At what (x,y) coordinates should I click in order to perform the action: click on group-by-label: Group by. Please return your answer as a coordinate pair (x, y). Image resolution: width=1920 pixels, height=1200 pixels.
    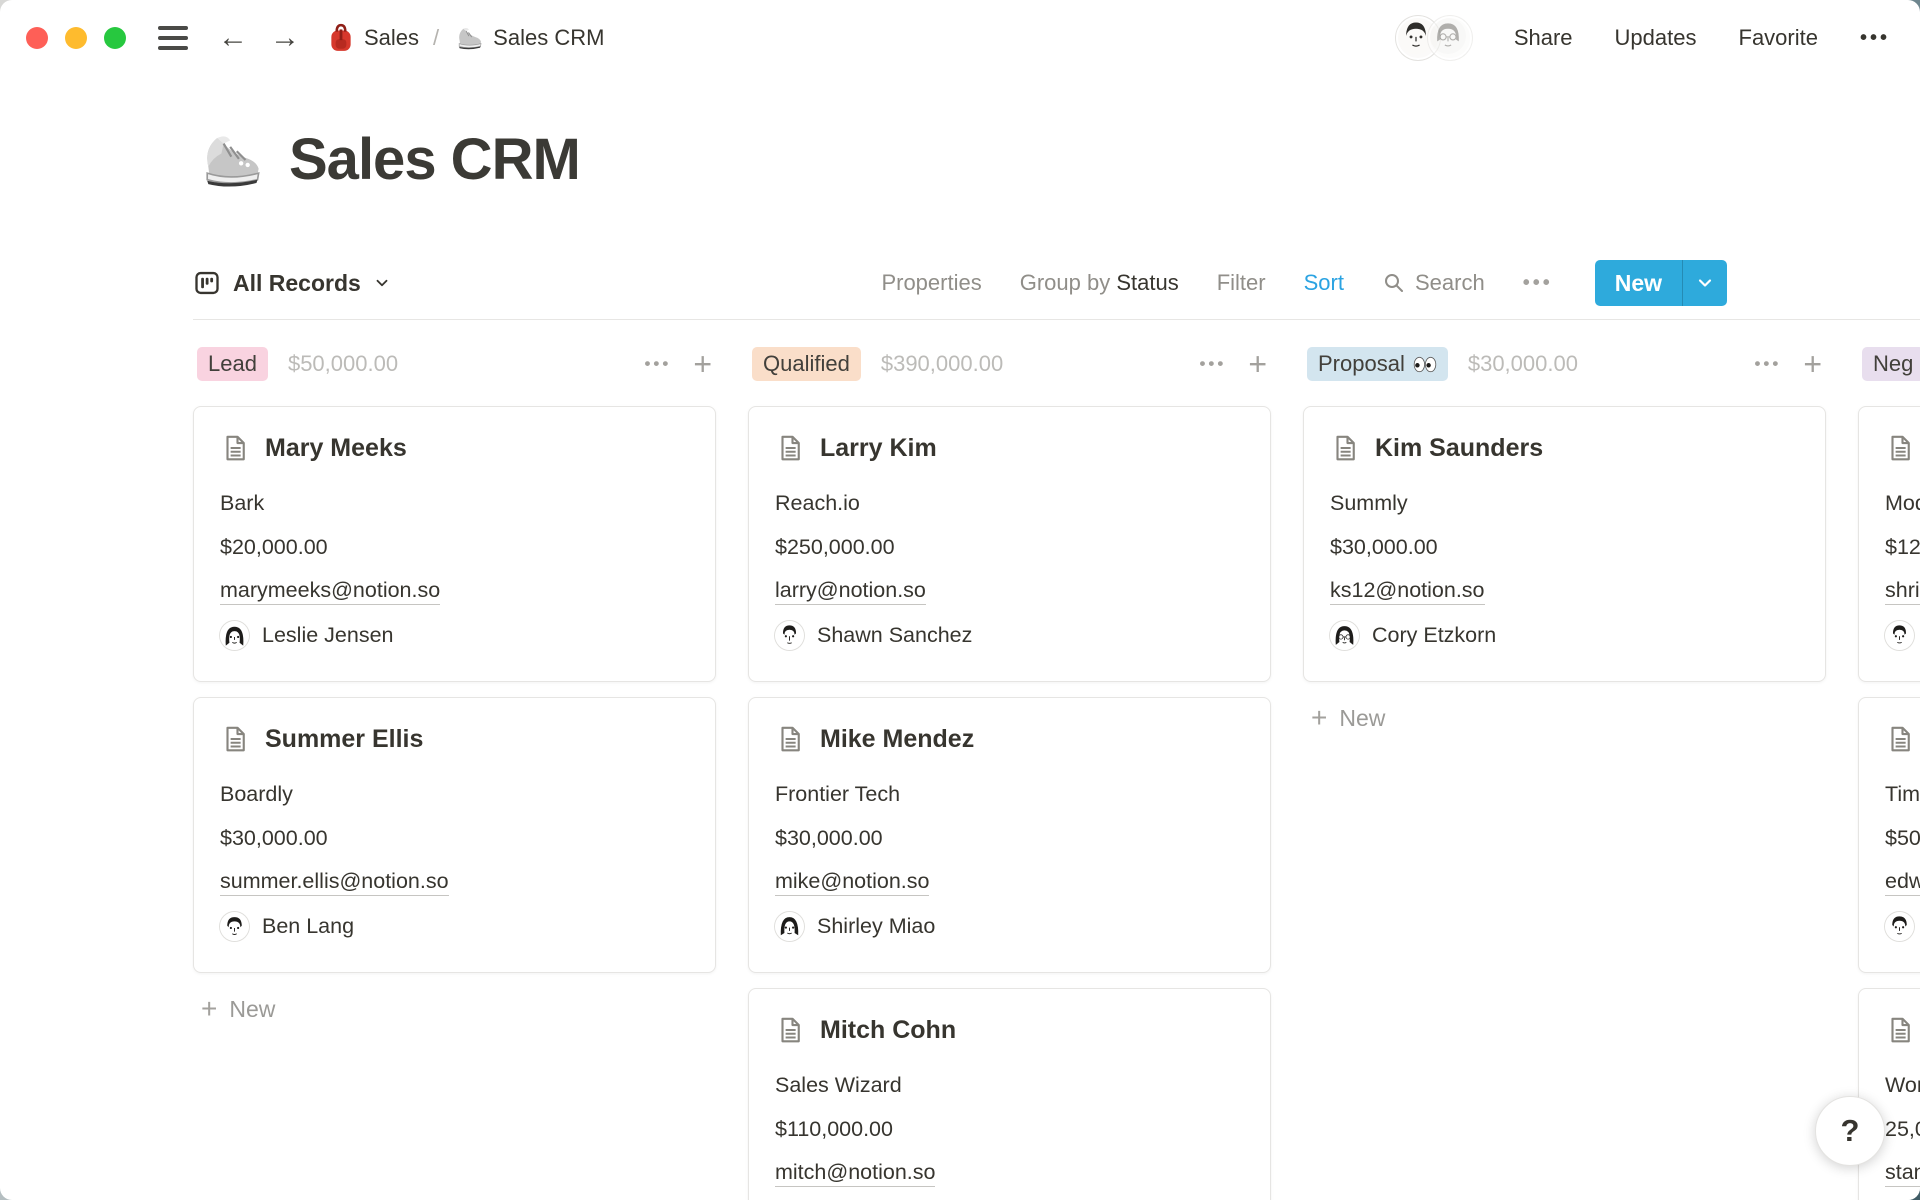
    Looking at the image, I should click on (1065, 282).